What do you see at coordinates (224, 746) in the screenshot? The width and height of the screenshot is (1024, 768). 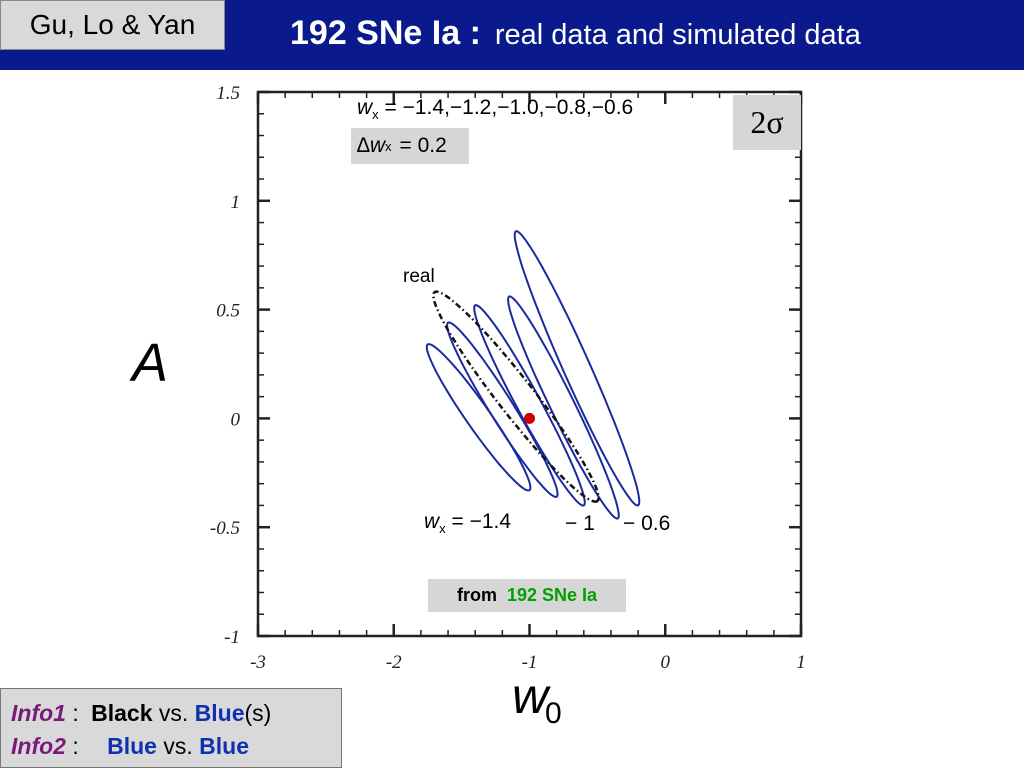 I see `info2-blue-2: Blue` at bounding box center [224, 746].